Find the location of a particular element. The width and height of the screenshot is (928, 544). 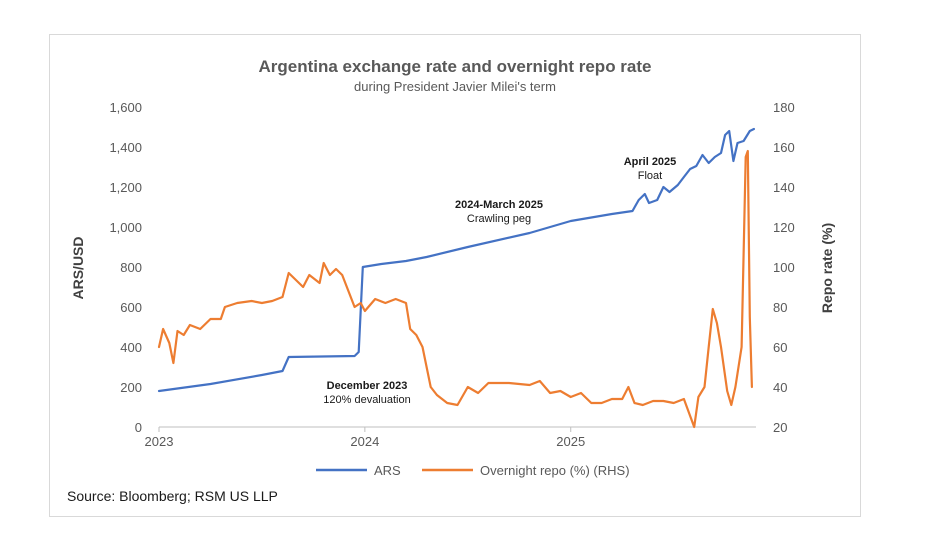

y-tick-right: 140 is located at coordinates (784, 187).